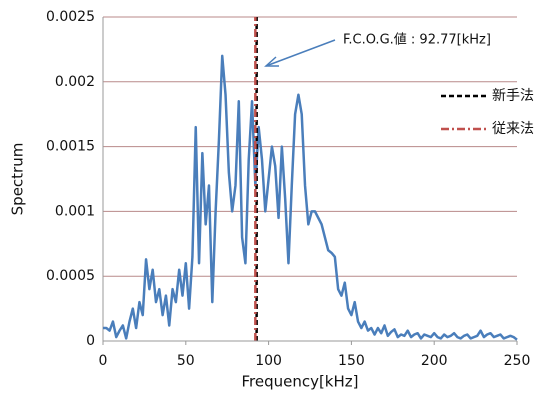 This screenshot has height=394, width=546. I want to click on annotation-arrow, so click(300, 53).